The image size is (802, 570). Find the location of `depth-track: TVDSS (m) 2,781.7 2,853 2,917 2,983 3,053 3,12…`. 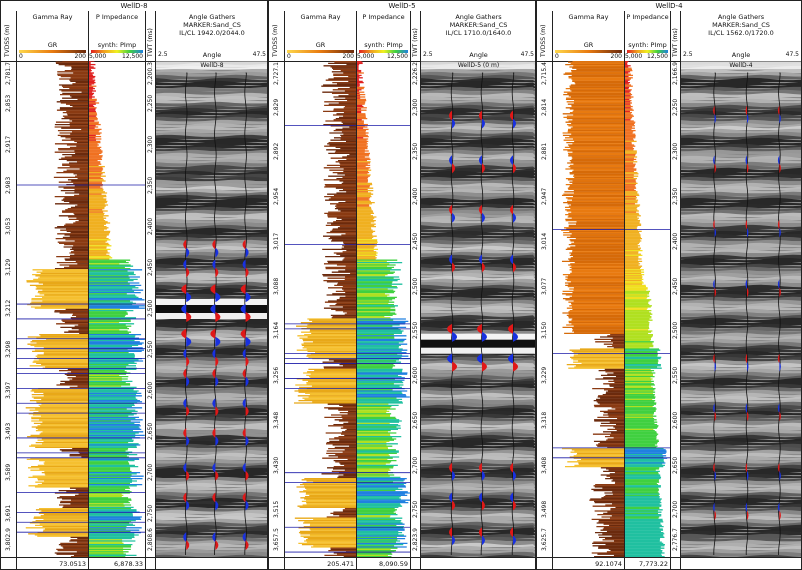

depth-track: TVDSS (m) 2,781.7 2,853 2,917 2,983 3,053 3,12… is located at coordinates (9, 290).